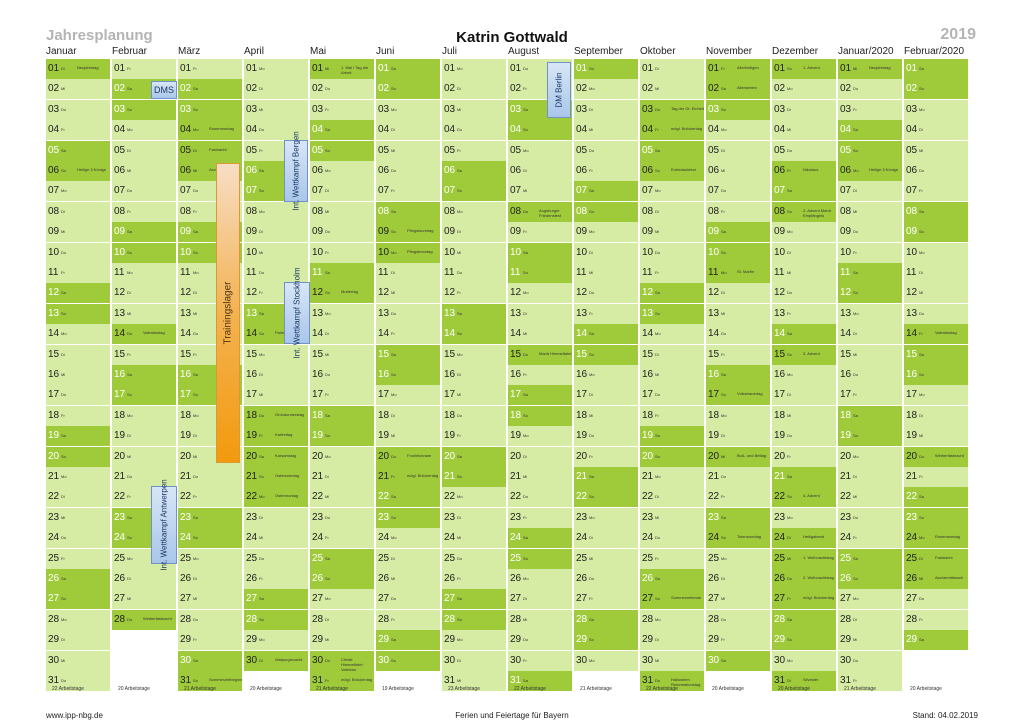 This screenshot has height=724, width=1024. Describe the element at coordinates (870, 375) in the screenshot. I see `day-cell: 16 Do` at that location.